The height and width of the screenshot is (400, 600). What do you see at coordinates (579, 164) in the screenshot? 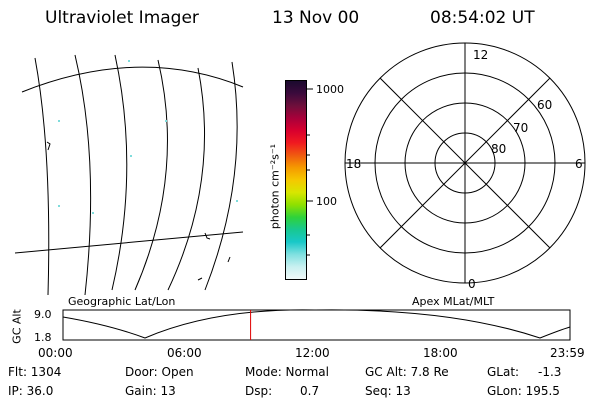
I see `polar-hour-6: 6` at bounding box center [579, 164].